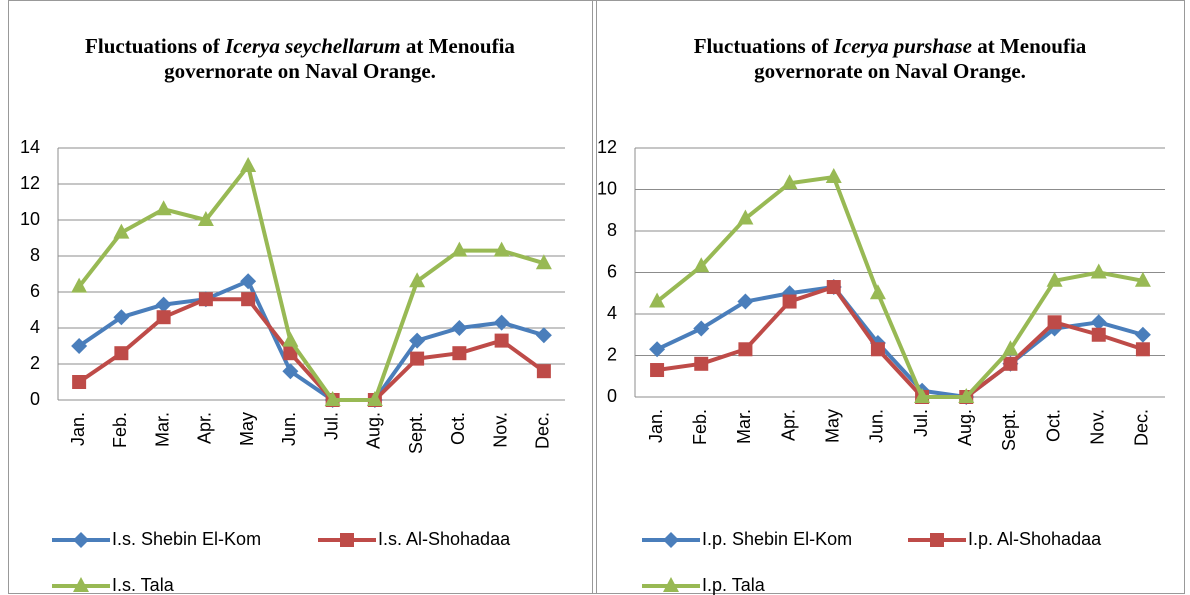 The image size is (1190, 595). Describe the element at coordinates (543, 430) in the screenshot. I see `x-tick-label: Dec.` at that location.